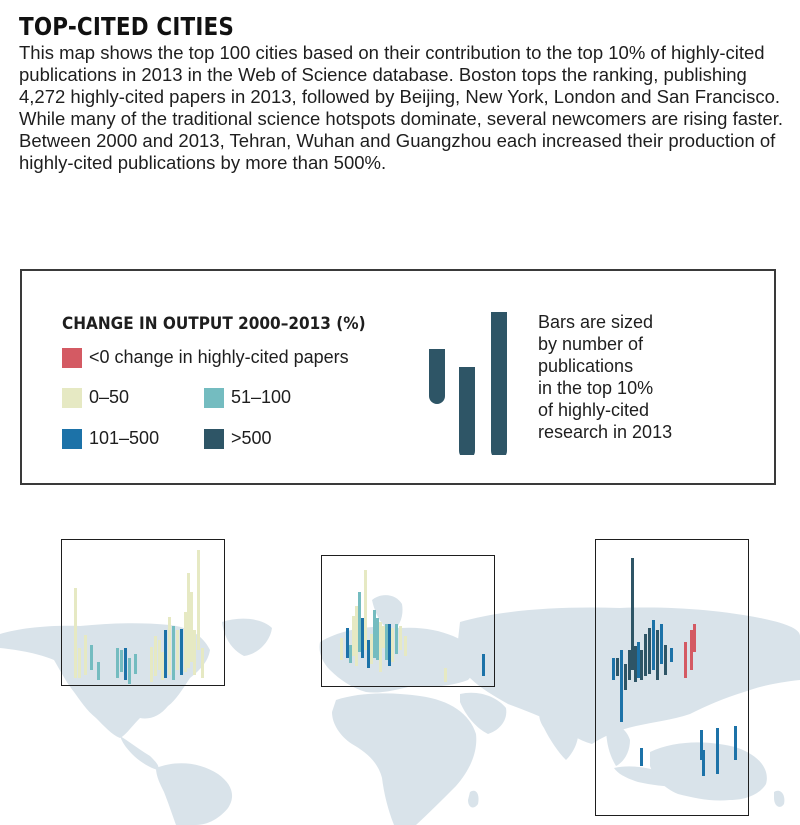  Describe the element at coordinates (437, 376) in the screenshot. I see `legend-bar-small` at that location.